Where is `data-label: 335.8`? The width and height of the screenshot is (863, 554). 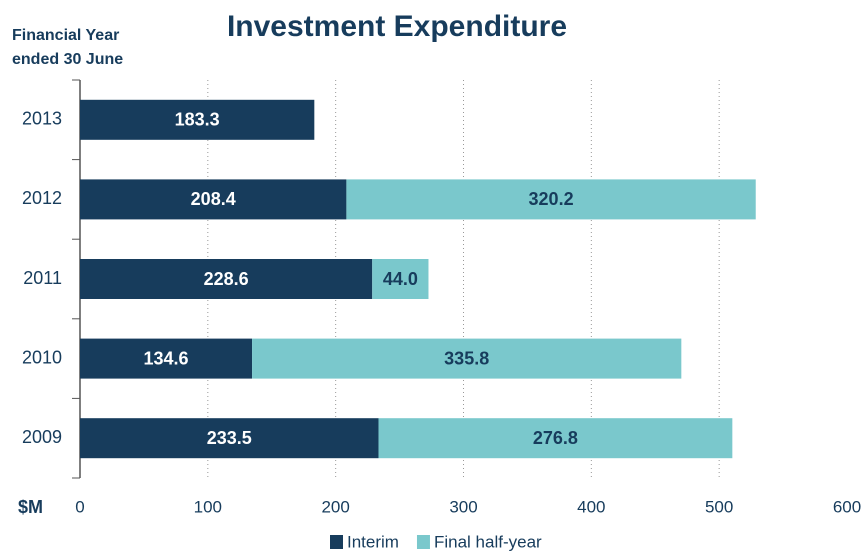 data-label: 335.8 is located at coordinates (466, 358).